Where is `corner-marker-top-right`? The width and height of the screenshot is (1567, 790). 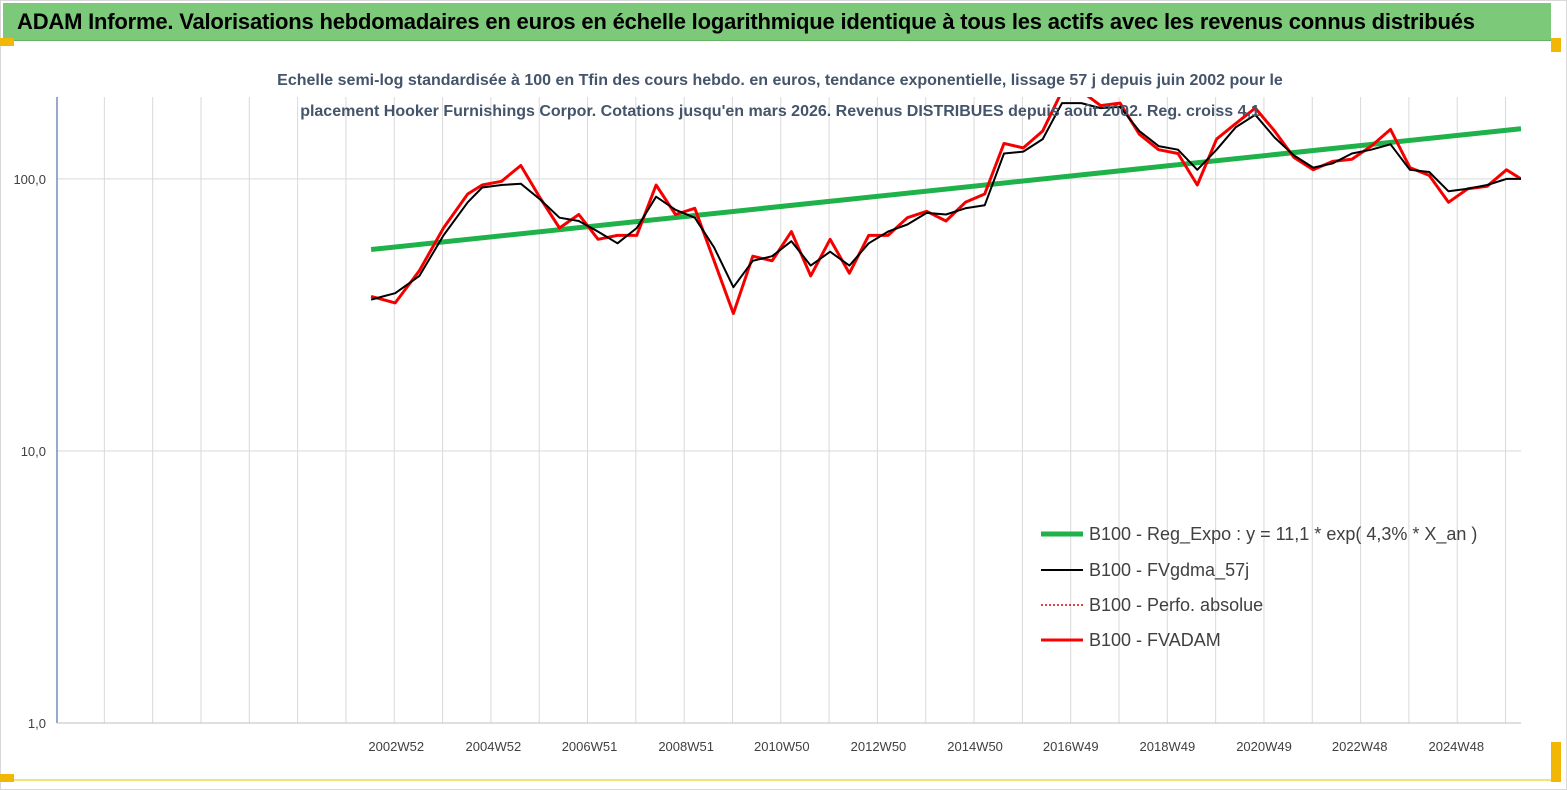
corner-marker-top-right is located at coordinates (1556, 45).